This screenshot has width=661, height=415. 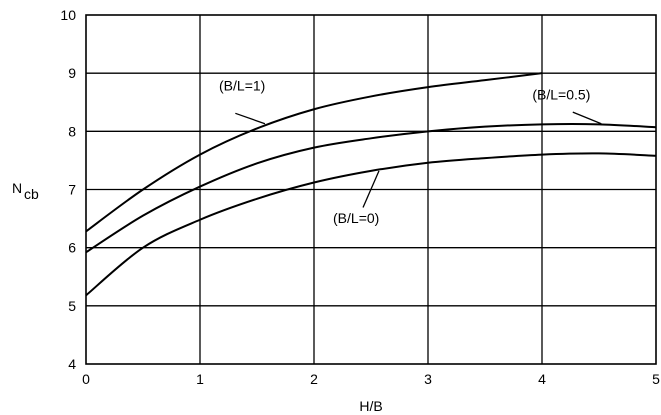 What do you see at coordinates (561, 94) in the screenshot?
I see `annotation-label-1: (B/L=0.5)` at bounding box center [561, 94].